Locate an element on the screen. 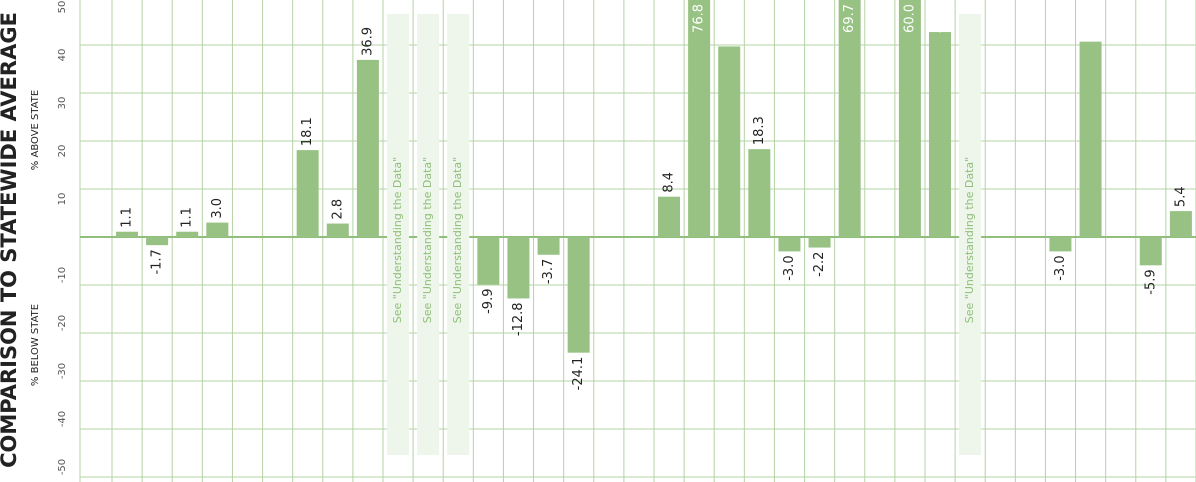 The width and height of the screenshot is (1196, 482). value-label: -24.1 is located at coordinates (578, 374).